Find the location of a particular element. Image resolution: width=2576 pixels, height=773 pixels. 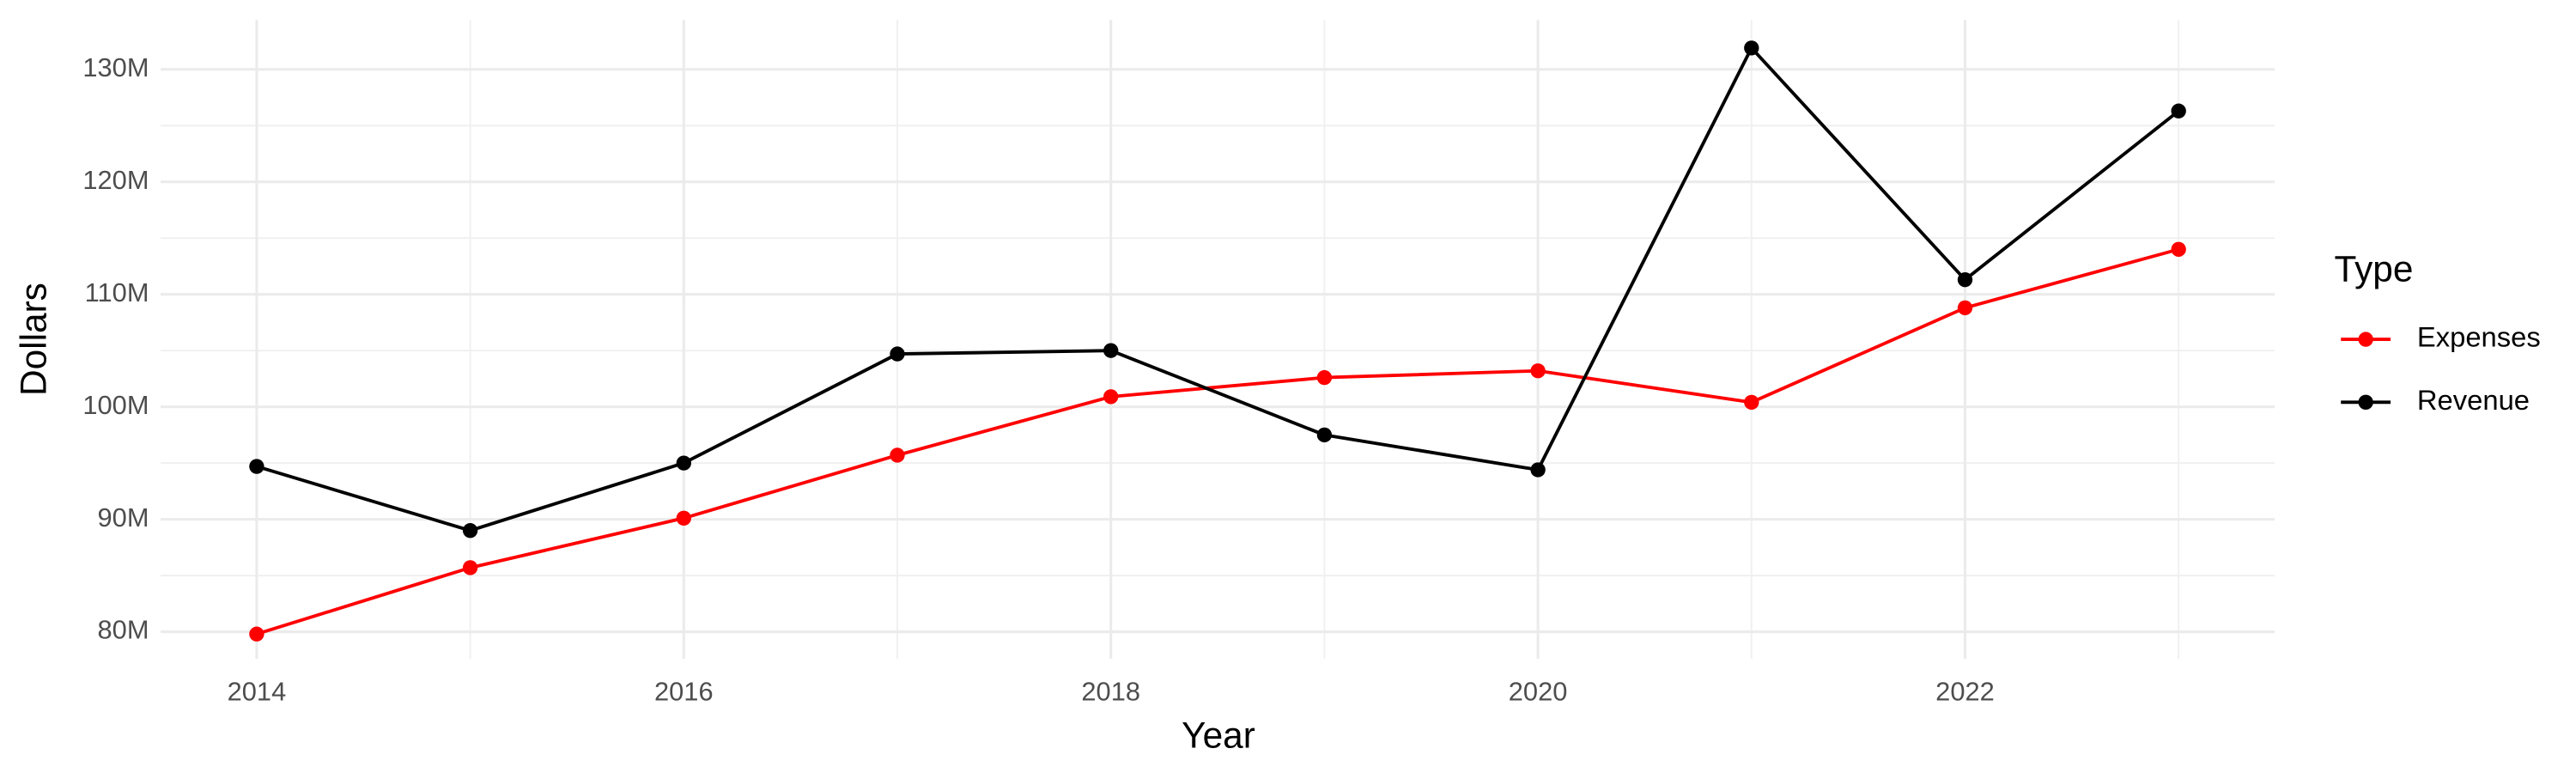

legend-label: Expenses is located at coordinates (2479, 337).